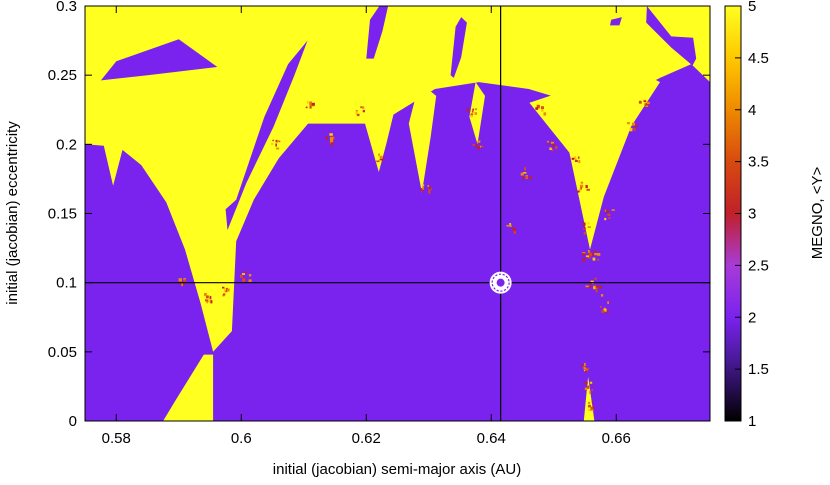 The height and width of the screenshot is (485, 830). I want to click on colorbar-tick-label: 4, so click(752, 110).